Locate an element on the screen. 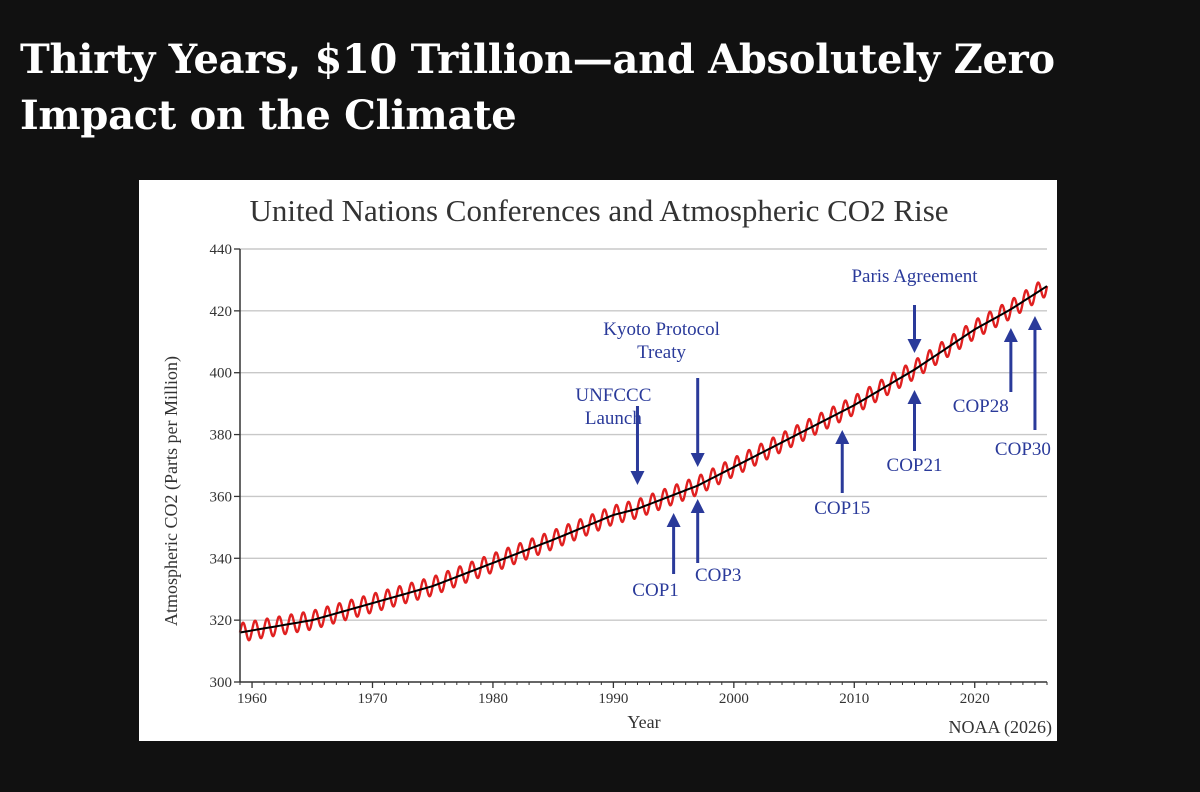 The image size is (1200, 792). x-tick-label-1960: 1960 is located at coordinates (252, 699).